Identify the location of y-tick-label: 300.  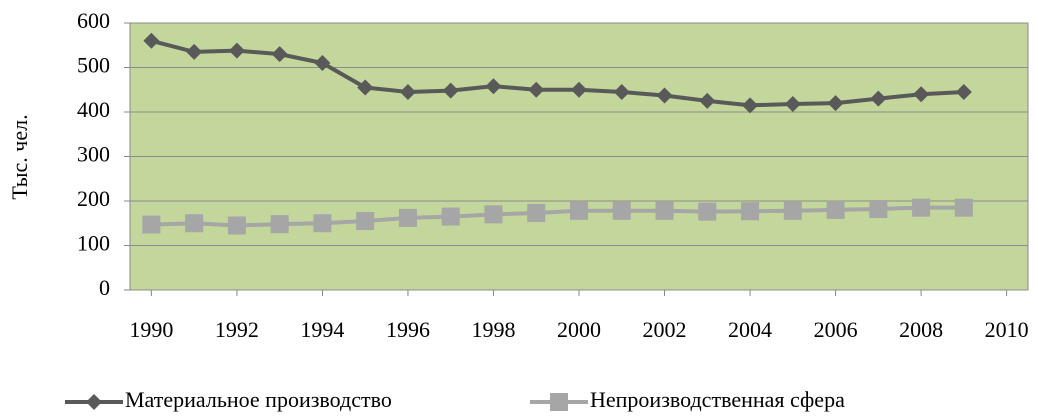
(93, 154).